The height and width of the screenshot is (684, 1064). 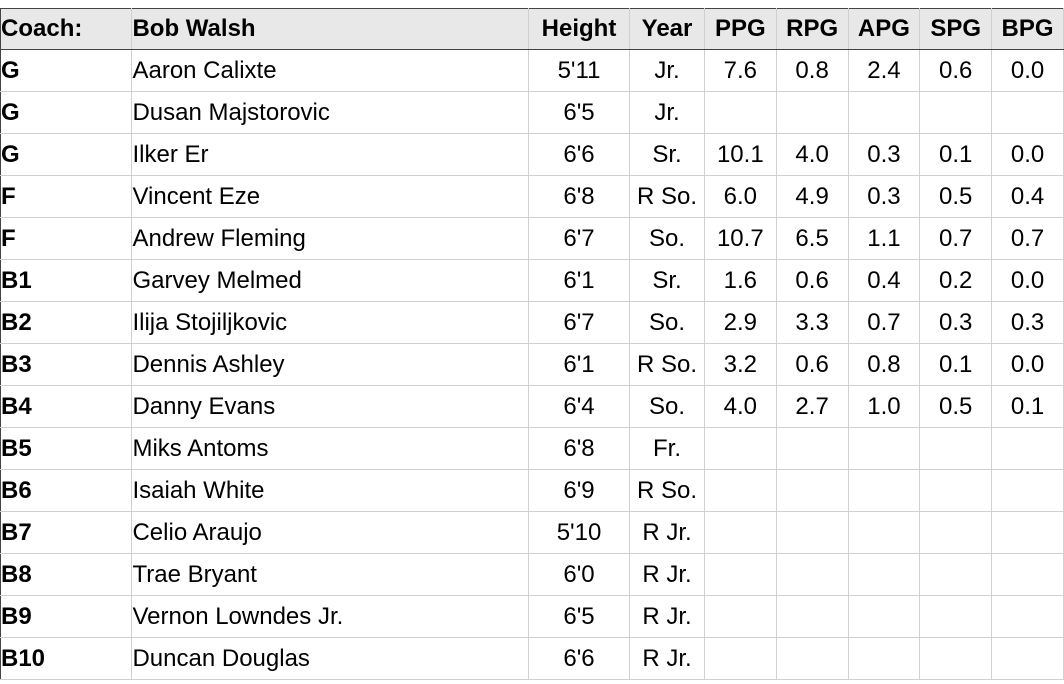 I want to click on rpg-cell: 4.9, so click(x=812, y=196).